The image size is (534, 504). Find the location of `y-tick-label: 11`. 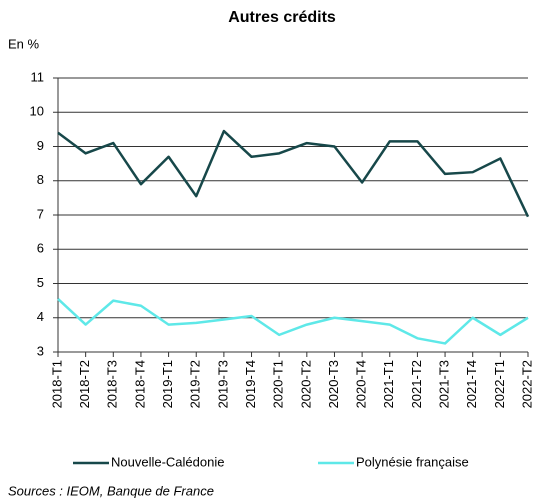

y-tick-label: 11 is located at coordinates (38, 76).